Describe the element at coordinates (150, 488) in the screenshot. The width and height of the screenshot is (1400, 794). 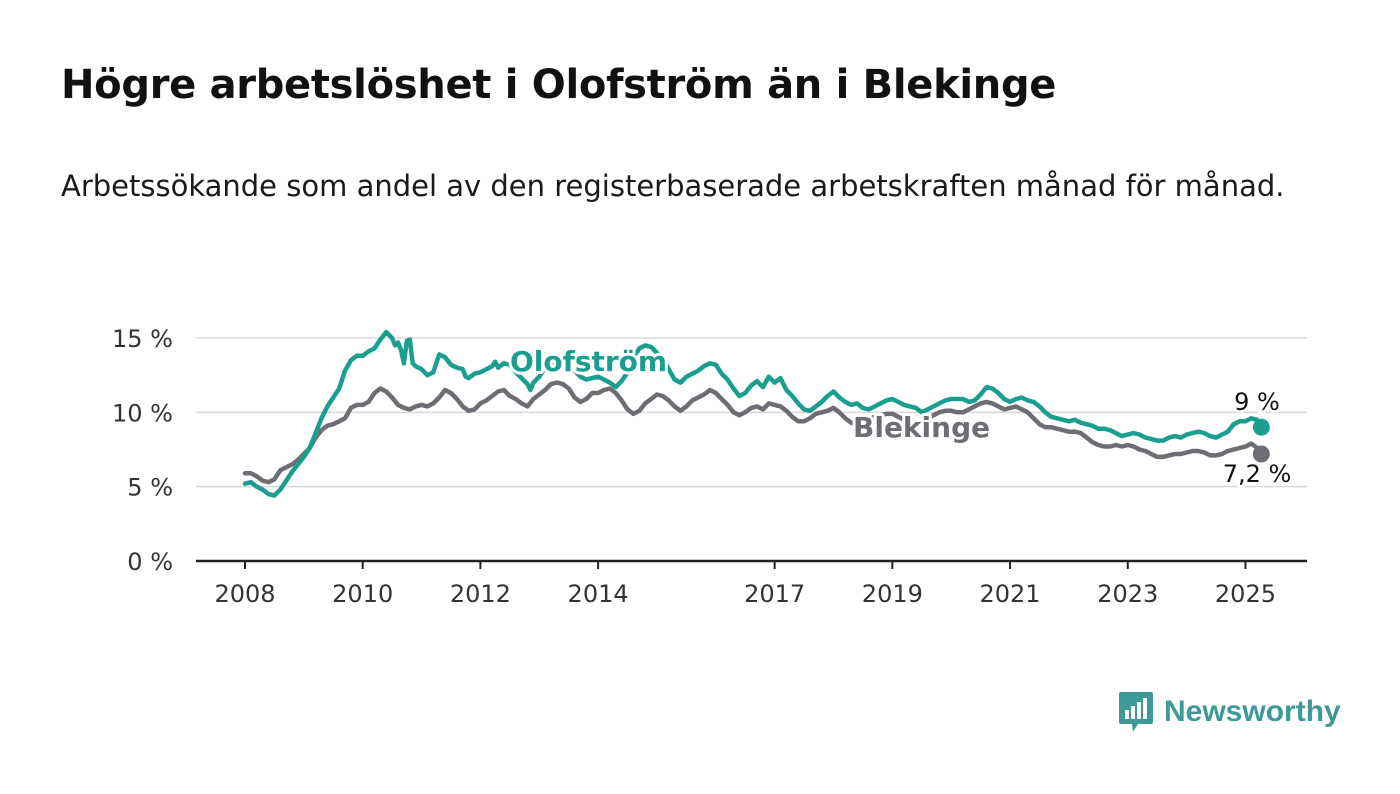
I see `y-tick-label: 5 %` at that location.